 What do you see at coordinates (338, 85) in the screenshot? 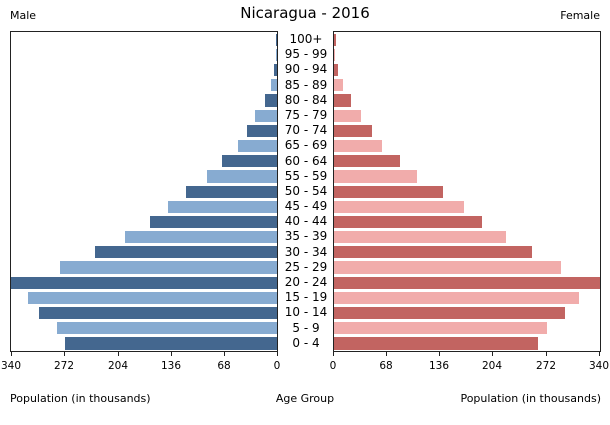
I see `female-bar-85 - 89` at bounding box center [338, 85].